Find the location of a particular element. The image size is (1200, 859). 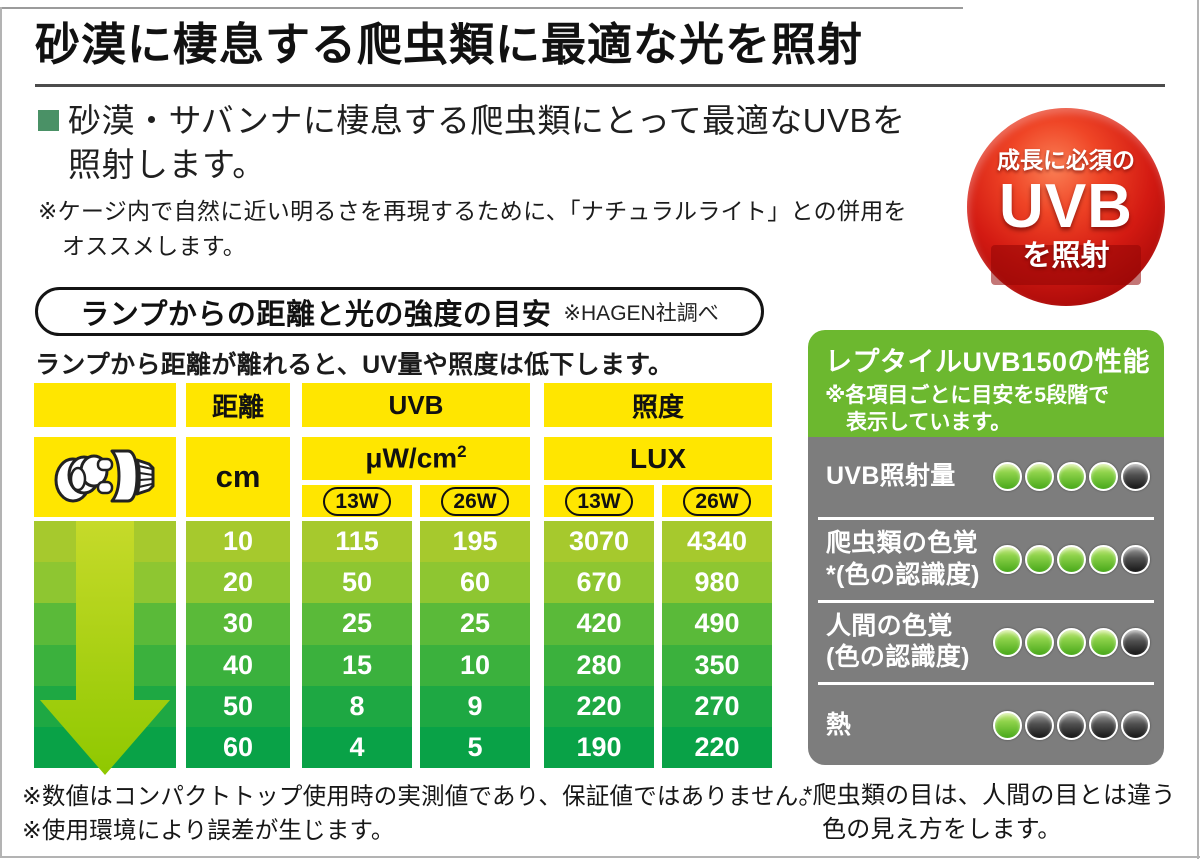

lux-13w-column: 3070 670 420 280 220 190 is located at coordinates (599, 645).